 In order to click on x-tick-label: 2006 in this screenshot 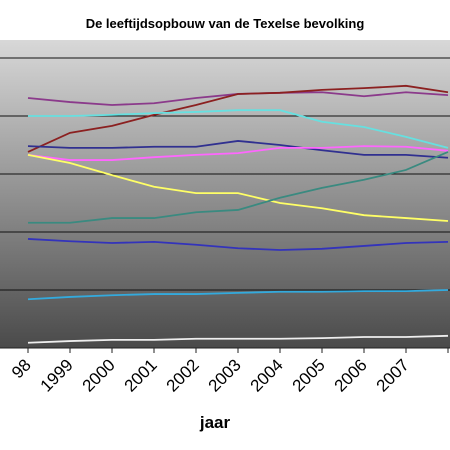, I will do `click(351, 375)`.